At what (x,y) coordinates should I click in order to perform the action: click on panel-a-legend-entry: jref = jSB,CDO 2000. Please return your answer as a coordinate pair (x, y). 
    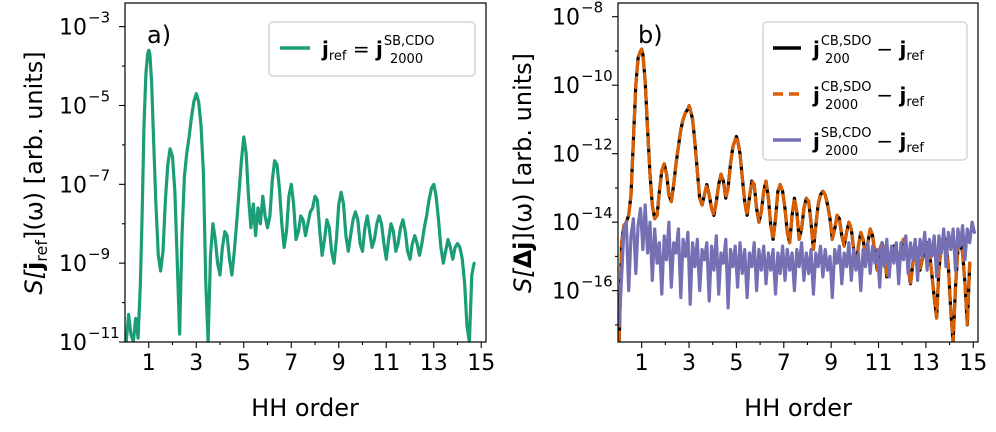
    Looking at the image, I should click on (377, 50).